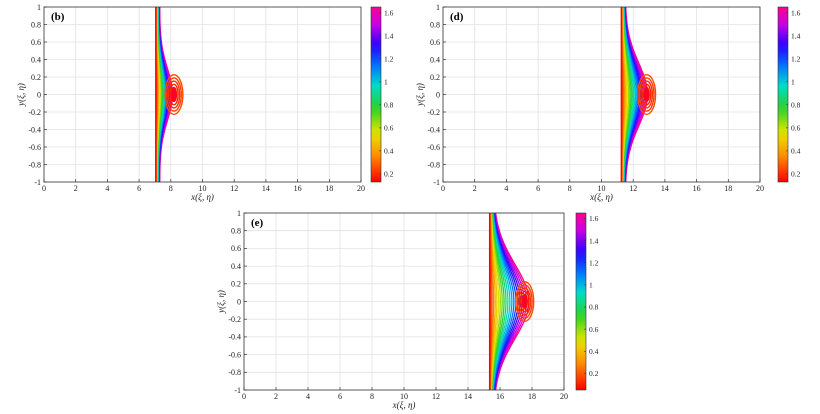  I want to click on panel-label-e: (e), so click(257, 223).